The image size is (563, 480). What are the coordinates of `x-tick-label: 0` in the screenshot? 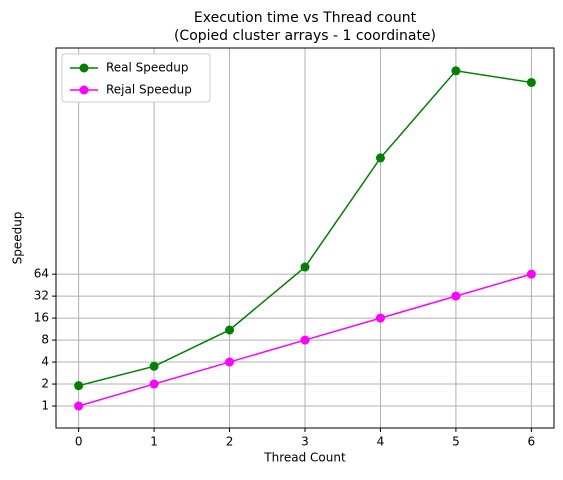 It's located at (79, 442).